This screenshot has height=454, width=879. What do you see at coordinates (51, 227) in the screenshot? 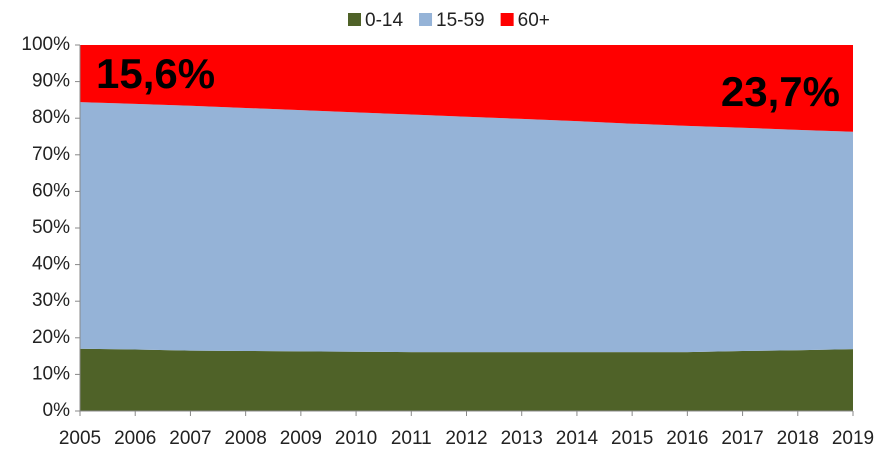
I see `y-tick-label: 50%` at bounding box center [51, 227].